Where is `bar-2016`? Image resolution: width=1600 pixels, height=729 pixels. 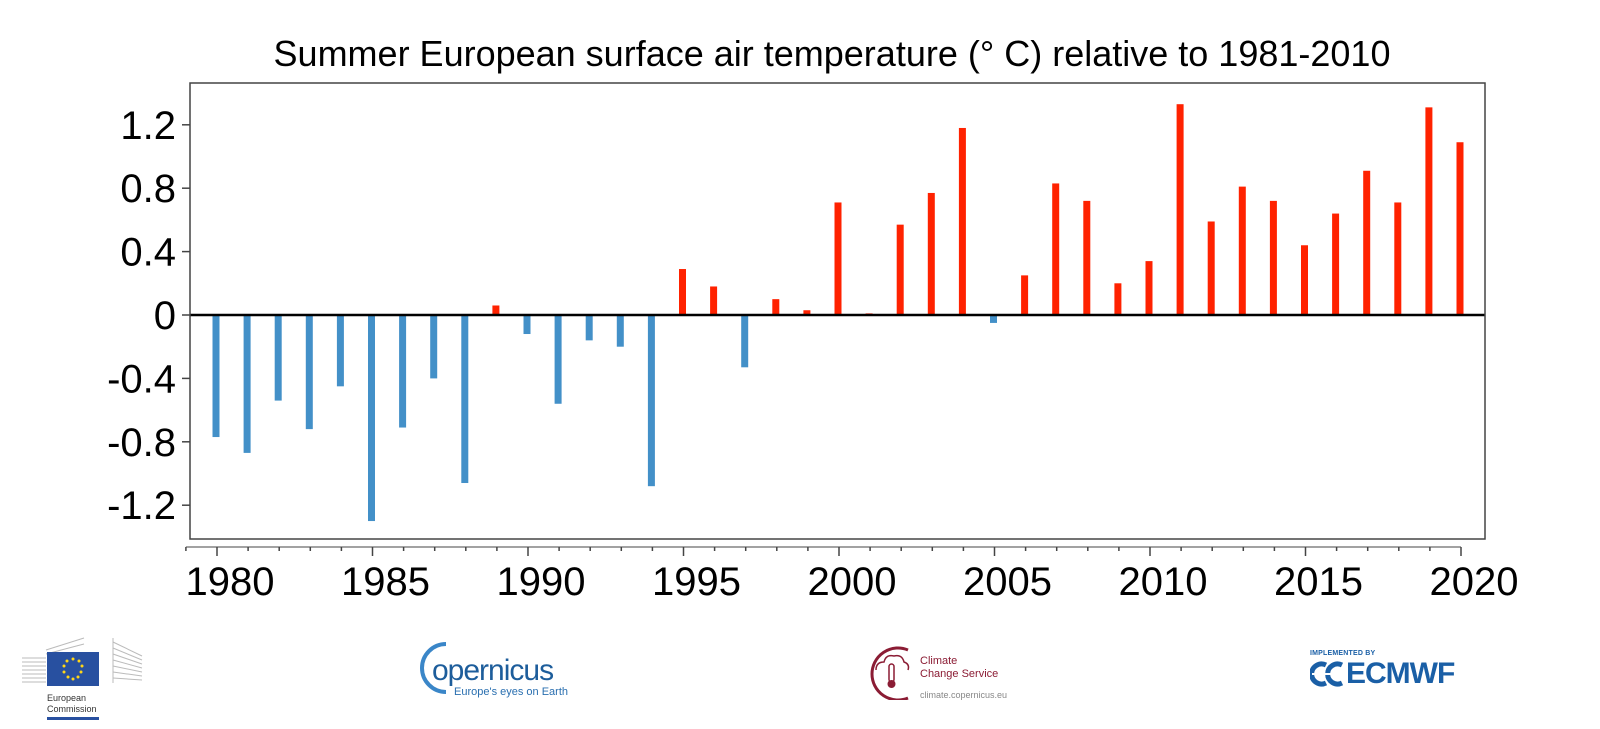 bar-2016 is located at coordinates (1367, 242).